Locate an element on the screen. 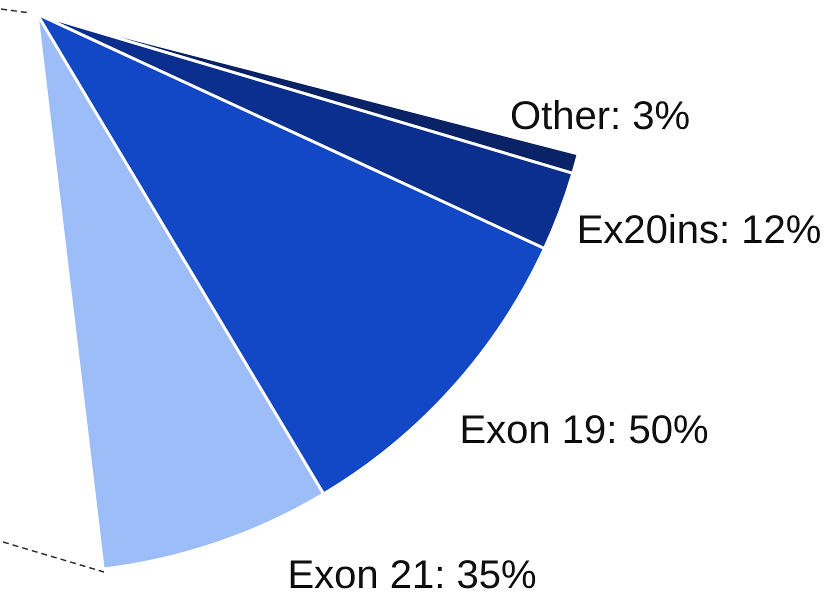  slice-label: Exon 21: 35% is located at coordinates (412, 575).